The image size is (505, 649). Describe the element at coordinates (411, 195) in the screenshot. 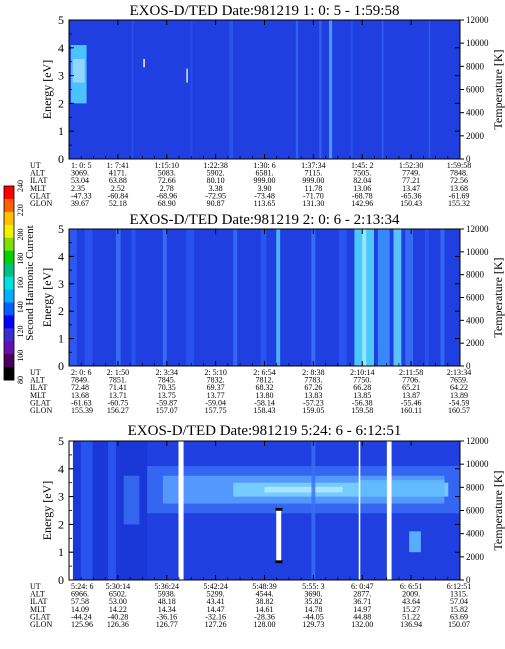

I see `table-cell: -65.36` at that location.